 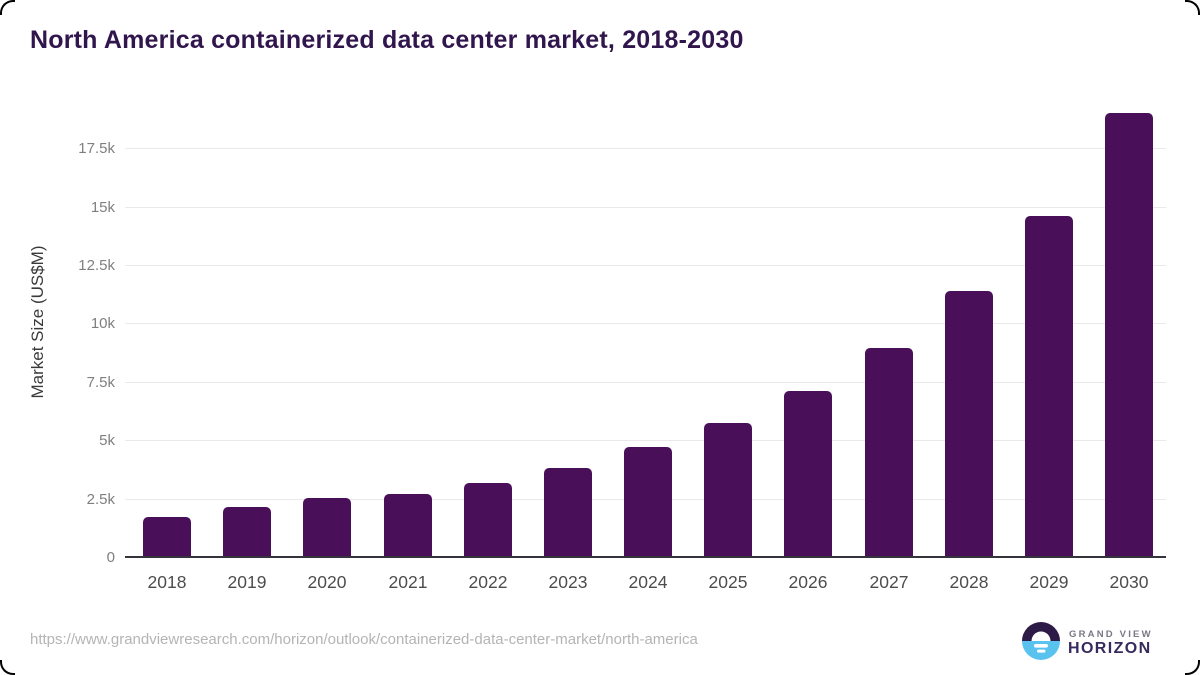 What do you see at coordinates (488, 520) in the screenshot?
I see `bar-2022` at bounding box center [488, 520].